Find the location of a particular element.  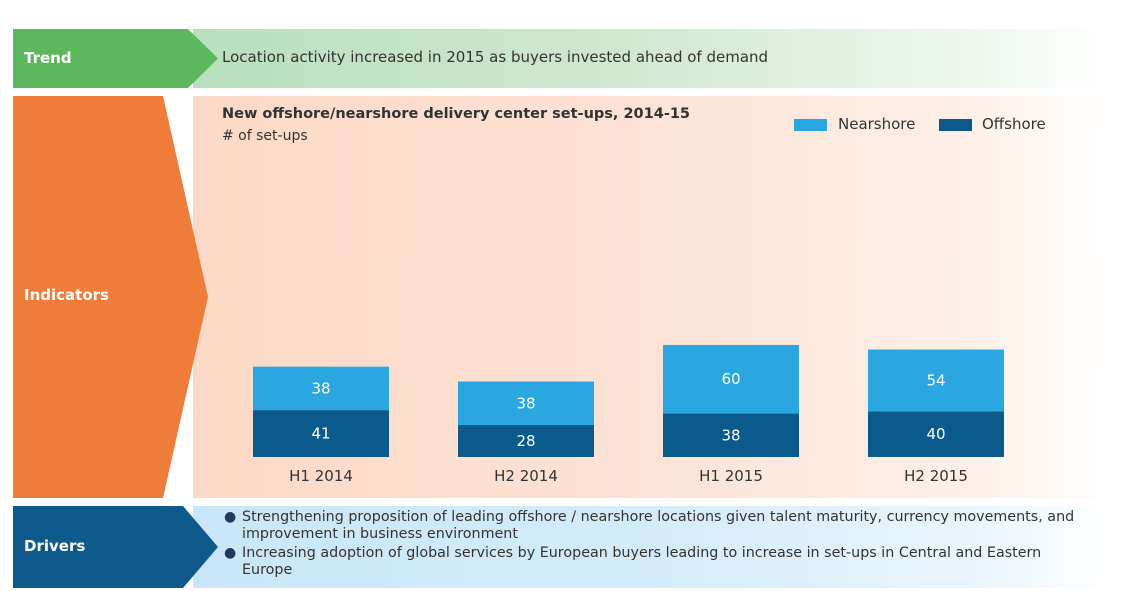

data-label-offshore: 28 is located at coordinates (525, 441).